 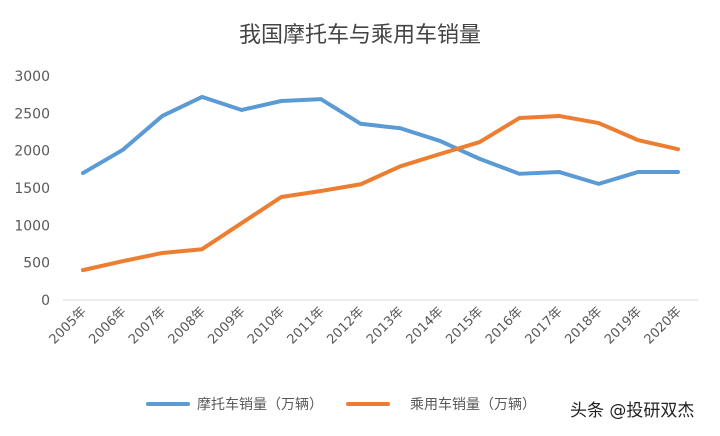 I want to click on x-tick-label: 2015年, so click(x=464, y=325).